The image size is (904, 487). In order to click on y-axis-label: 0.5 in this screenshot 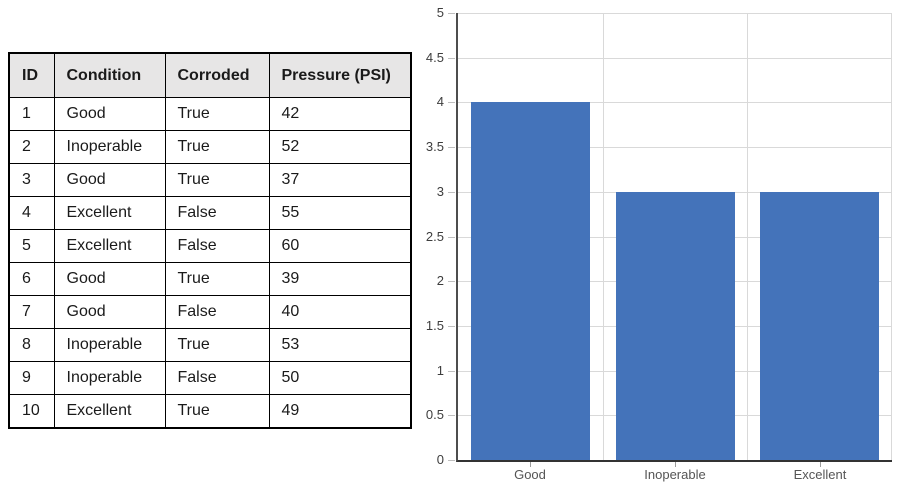, I will do `click(434, 414)`.